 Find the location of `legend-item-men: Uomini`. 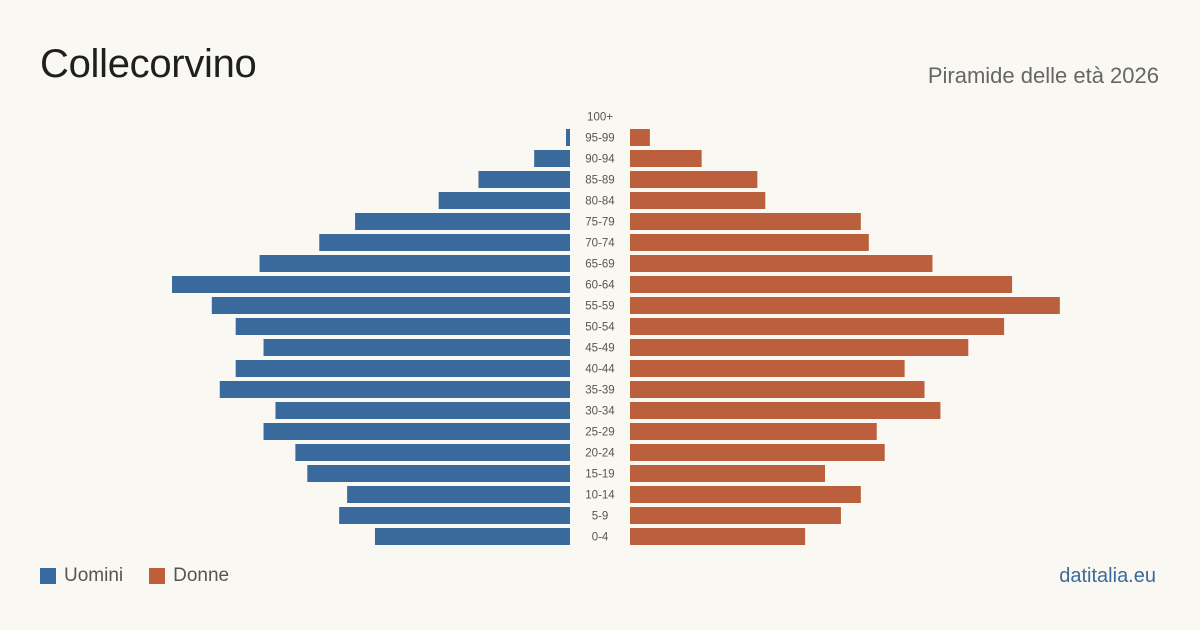

legend-item-men: Uomini is located at coordinates (81, 576).